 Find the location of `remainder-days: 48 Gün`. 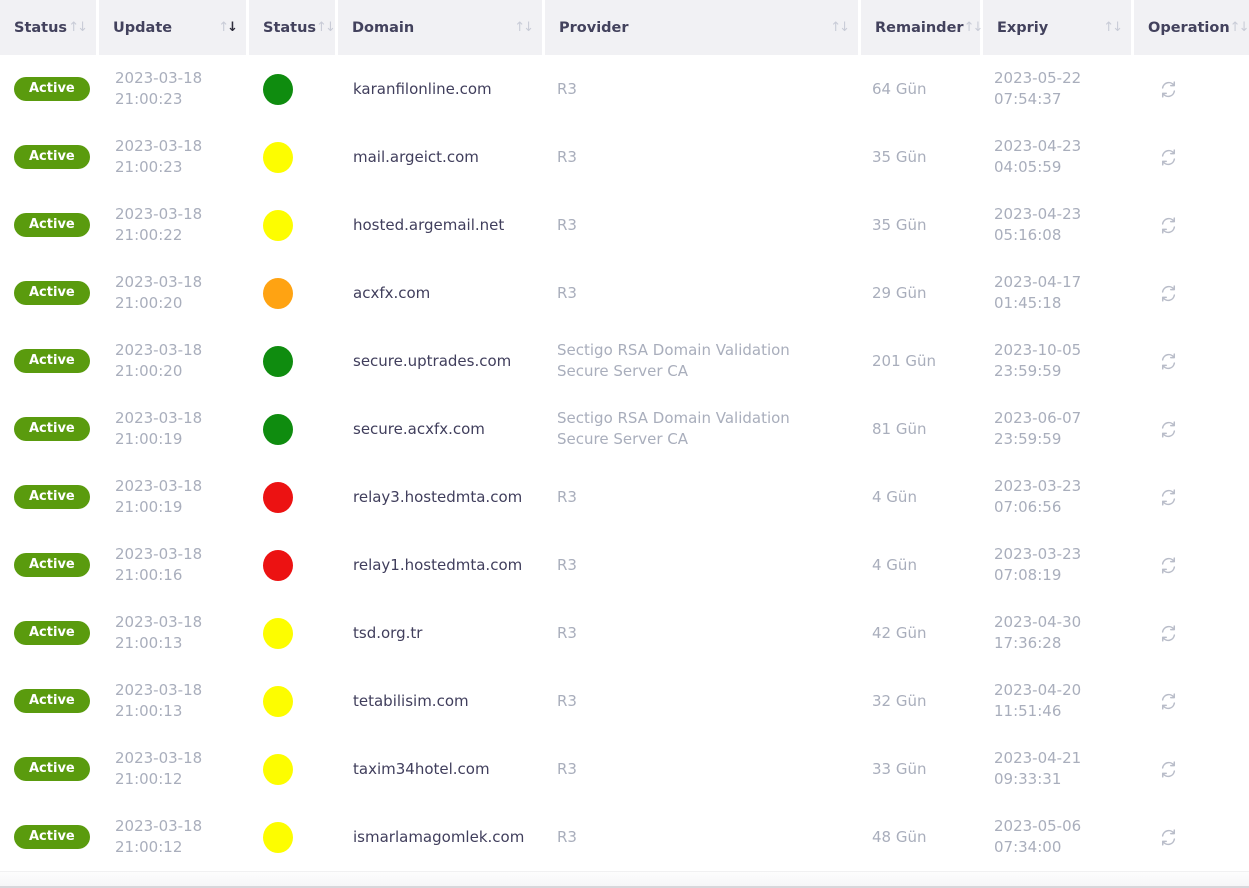

remainder-days: 48 Gün is located at coordinates (899, 836).